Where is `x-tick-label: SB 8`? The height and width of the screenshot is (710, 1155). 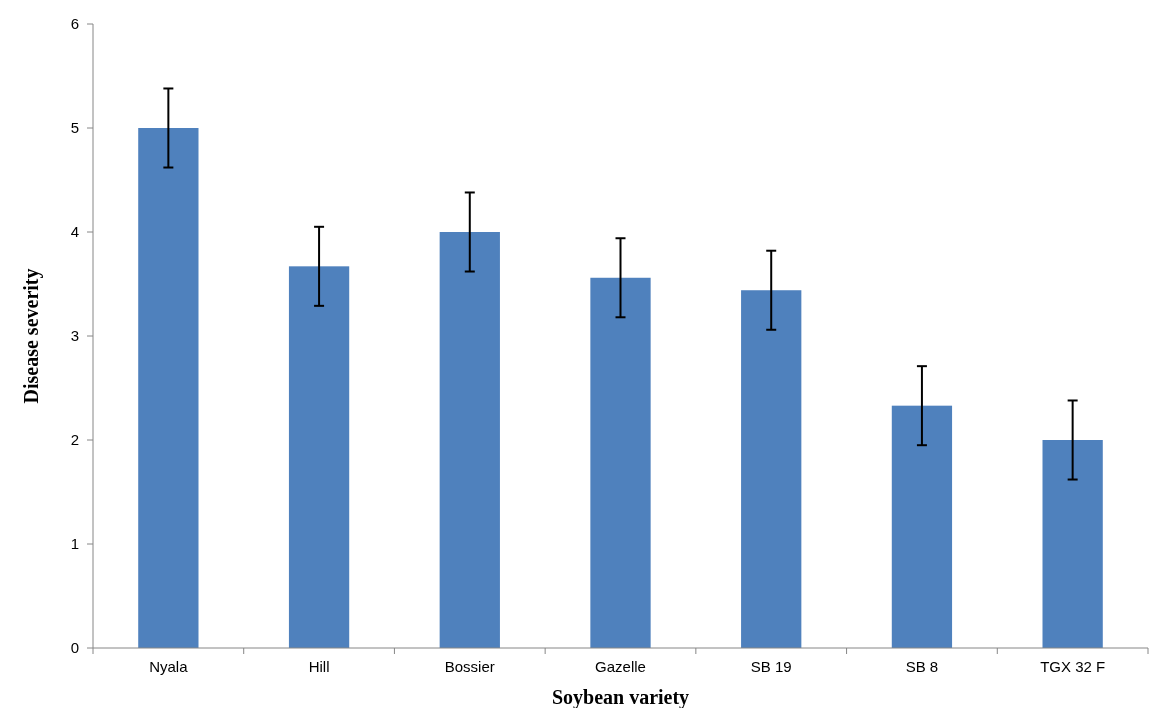
x-tick-label: SB 8 is located at coordinates (922, 666).